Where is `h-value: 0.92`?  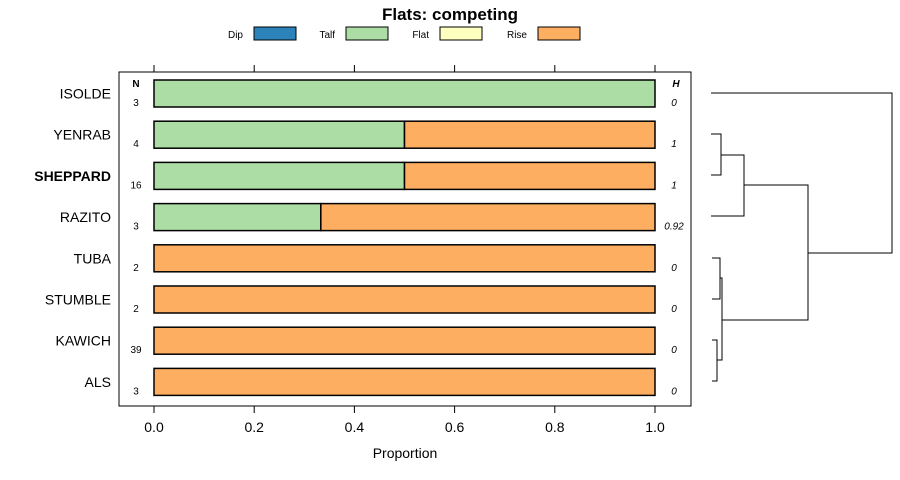
h-value: 0.92 is located at coordinates (674, 227).